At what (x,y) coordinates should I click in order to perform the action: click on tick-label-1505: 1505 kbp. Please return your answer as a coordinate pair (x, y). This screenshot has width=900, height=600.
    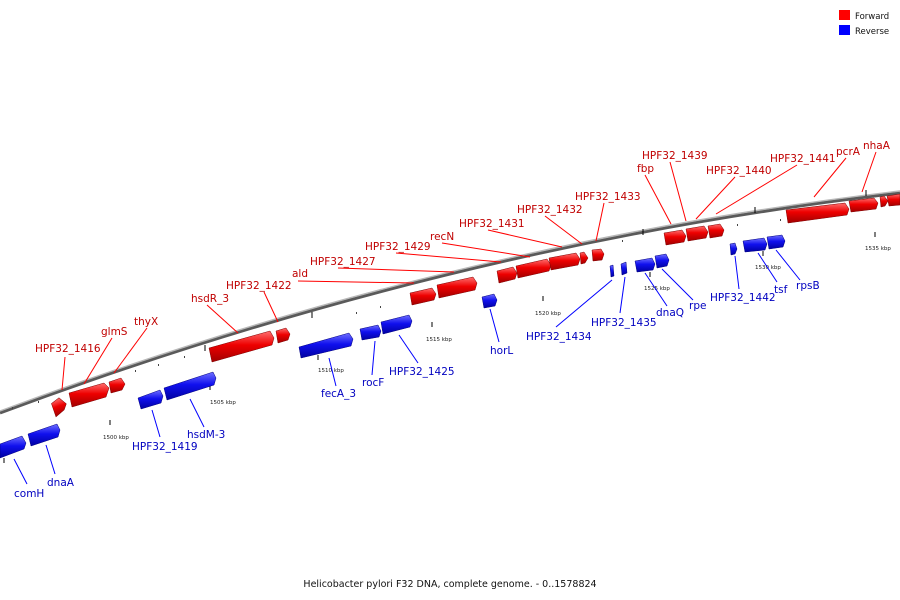
    Looking at the image, I should click on (223, 403).